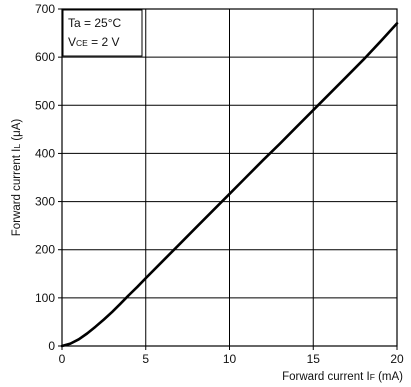 This screenshot has height=387, width=411. What do you see at coordinates (372, 377) in the screenshot?
I see `x-axis-label-sub: F` at bounding box center [372, 377].